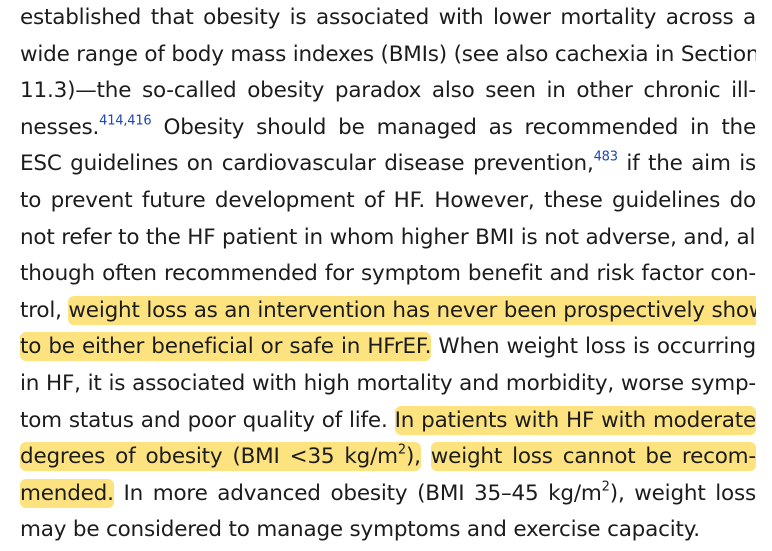 The width and height of the screenshot is (772, 551). I want to click on reference-link-416: 416, so click(139, 121).